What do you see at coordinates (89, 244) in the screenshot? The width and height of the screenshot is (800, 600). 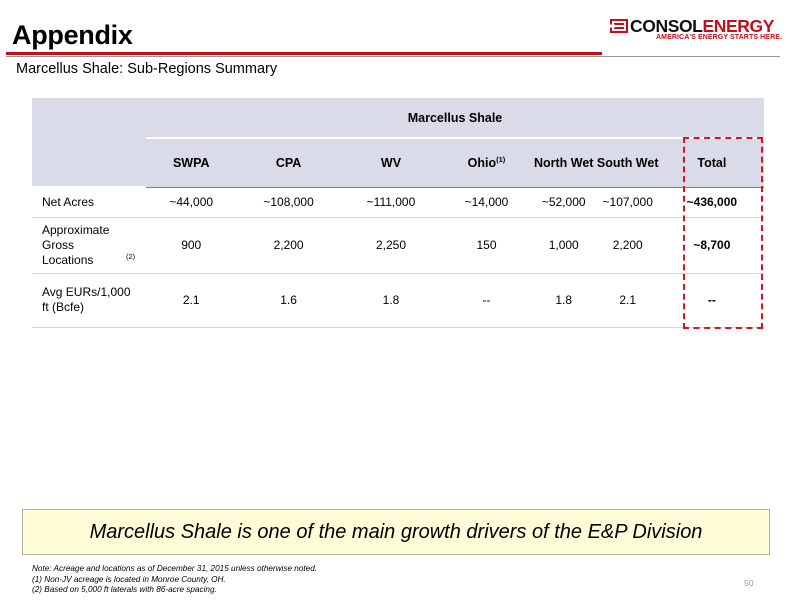 I see `row-label: Approximate Gross Locations (2)` at bounding box center [89, 244].